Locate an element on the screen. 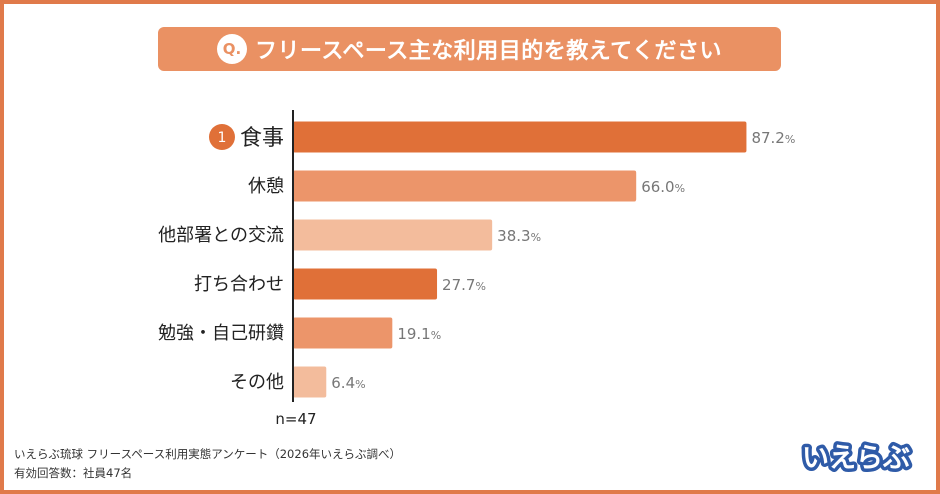  question-title-banner: Q. フリースペース主な利用目的を教えてください is located at coordinates (469, 49).